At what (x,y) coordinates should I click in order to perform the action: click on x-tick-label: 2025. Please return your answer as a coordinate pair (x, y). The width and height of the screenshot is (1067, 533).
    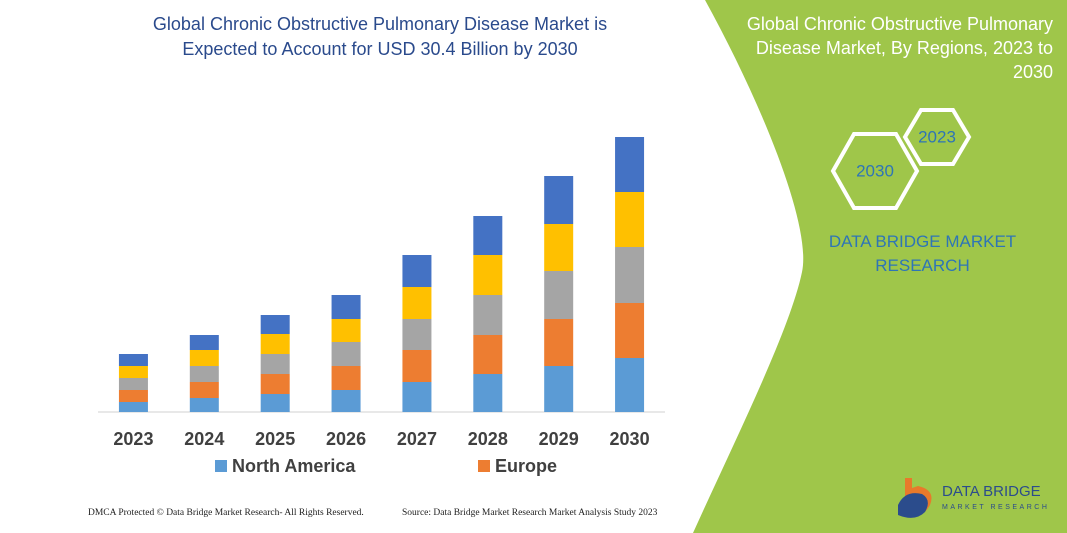
    Looking at the image, I should click on (275, 439).